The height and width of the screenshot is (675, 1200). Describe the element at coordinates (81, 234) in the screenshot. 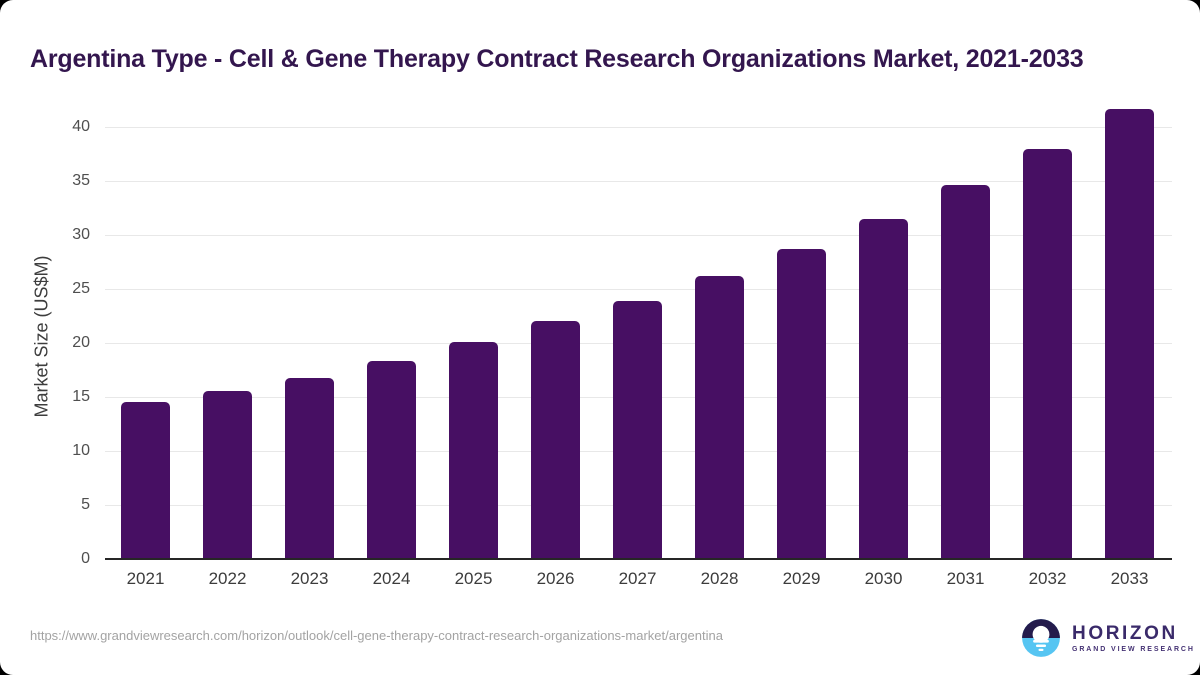

I see `y-tick-label-30: 30` at that location.